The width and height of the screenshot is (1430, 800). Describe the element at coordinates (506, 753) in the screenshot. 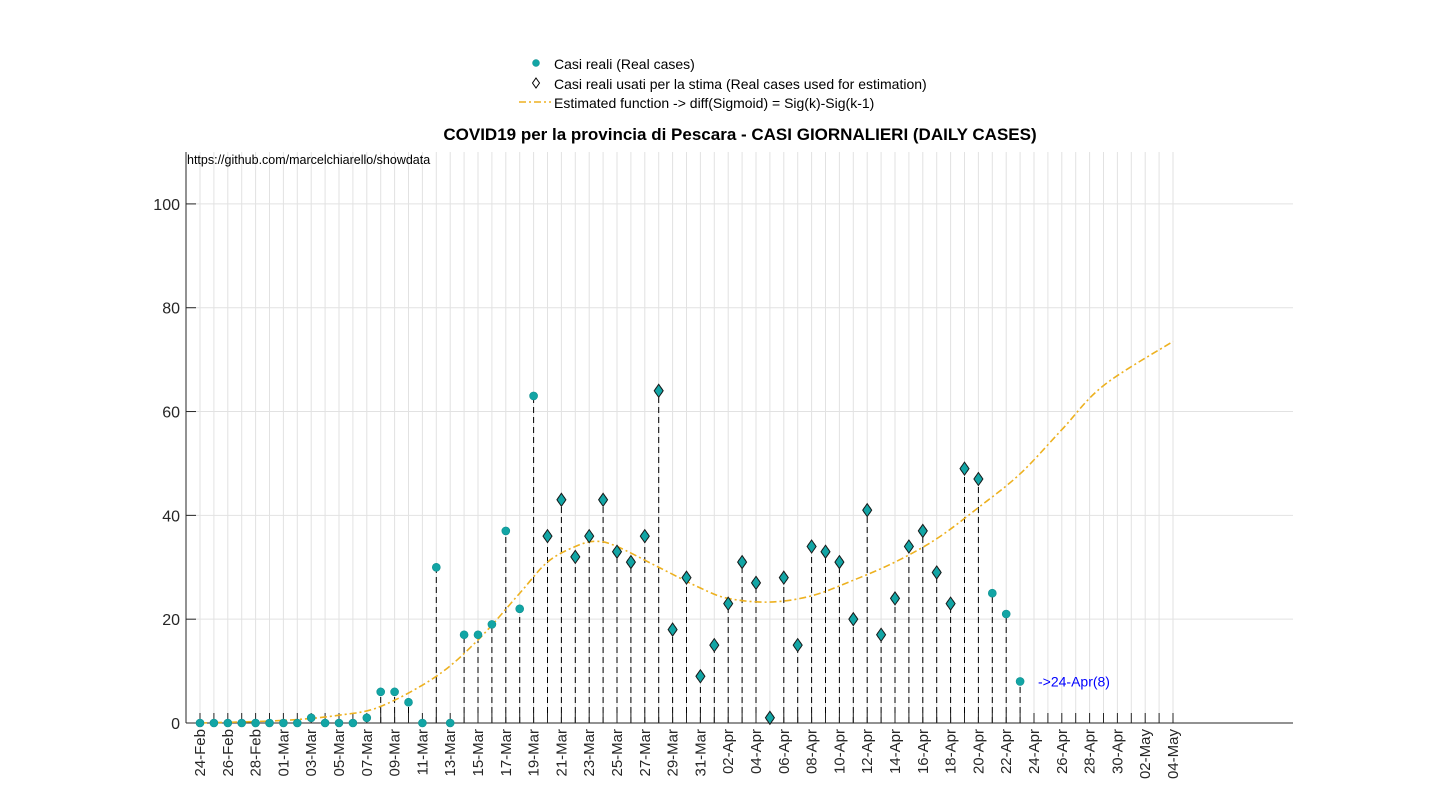

I see `x-tick-label: 17-Mar` at that location.